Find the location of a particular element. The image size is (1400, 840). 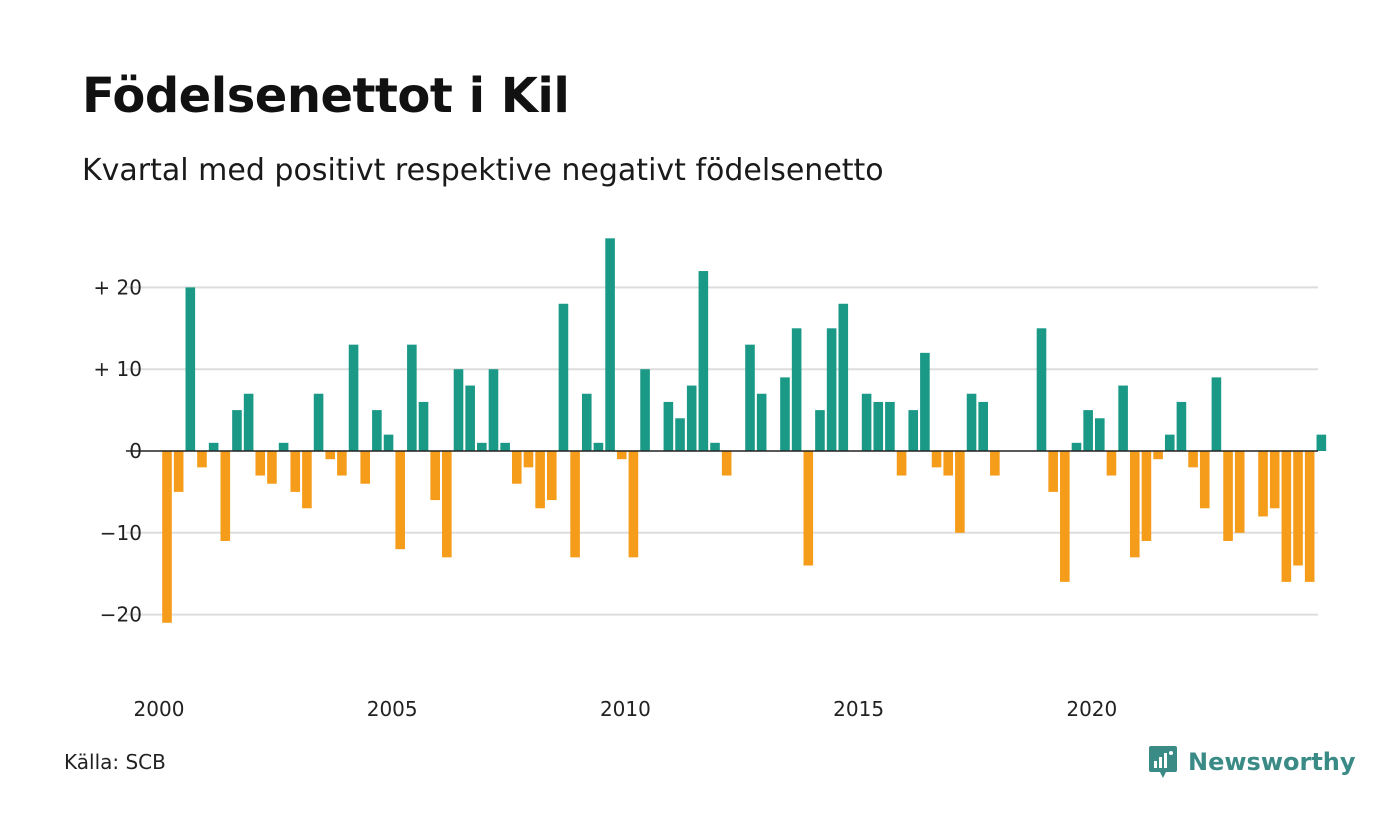

newsworthy-logo-icon is located at coordinates (1163, 762).